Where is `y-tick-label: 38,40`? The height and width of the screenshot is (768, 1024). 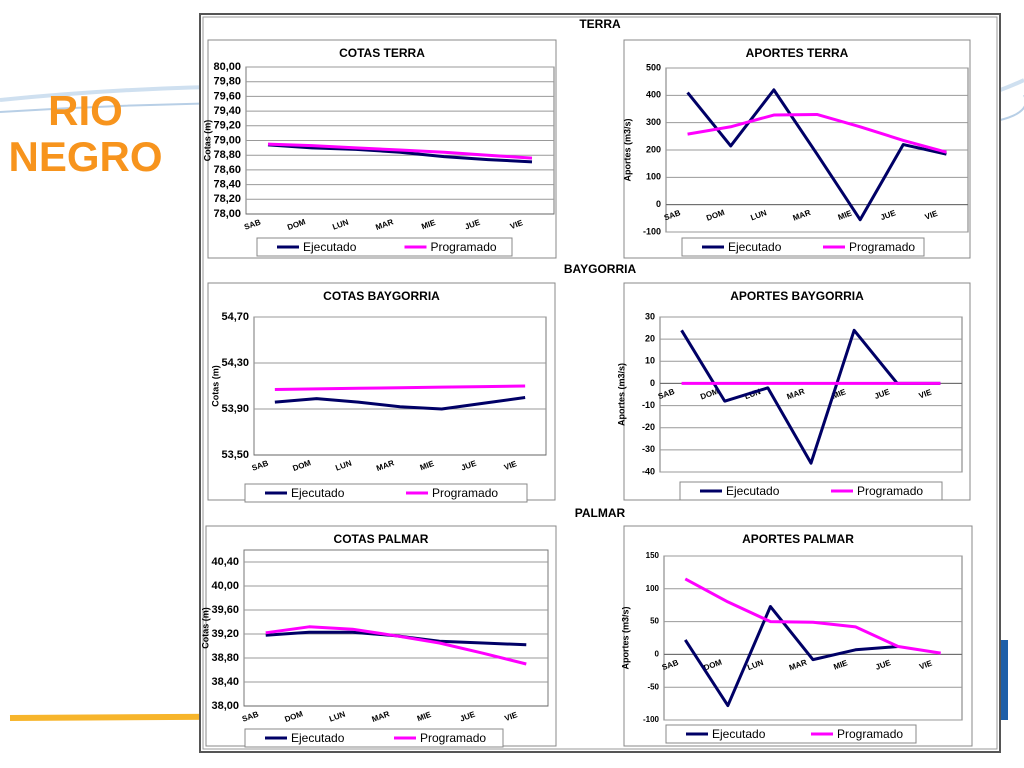 y-tick-label: 38,40 is located at coordinates (225, 682).